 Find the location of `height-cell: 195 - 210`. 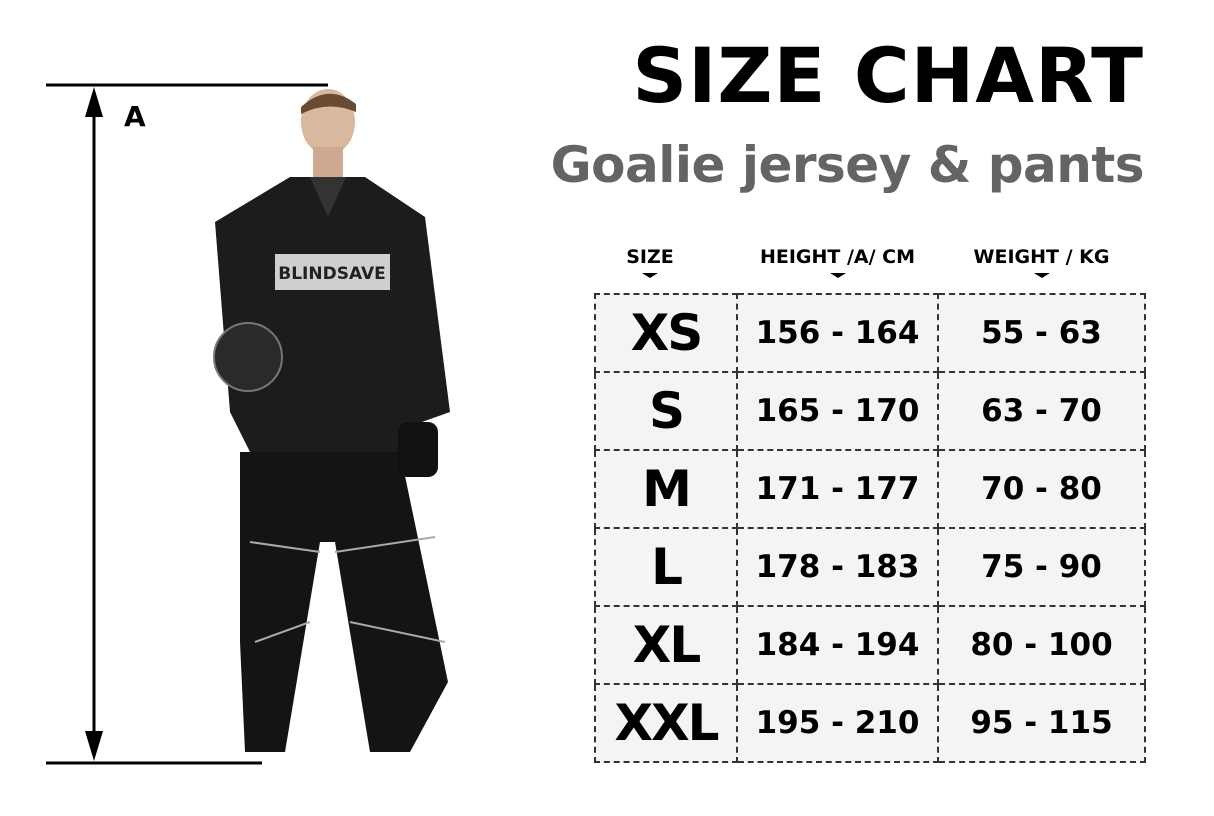

height-cell: 195 - 210 is located at coordinates (837, 723).